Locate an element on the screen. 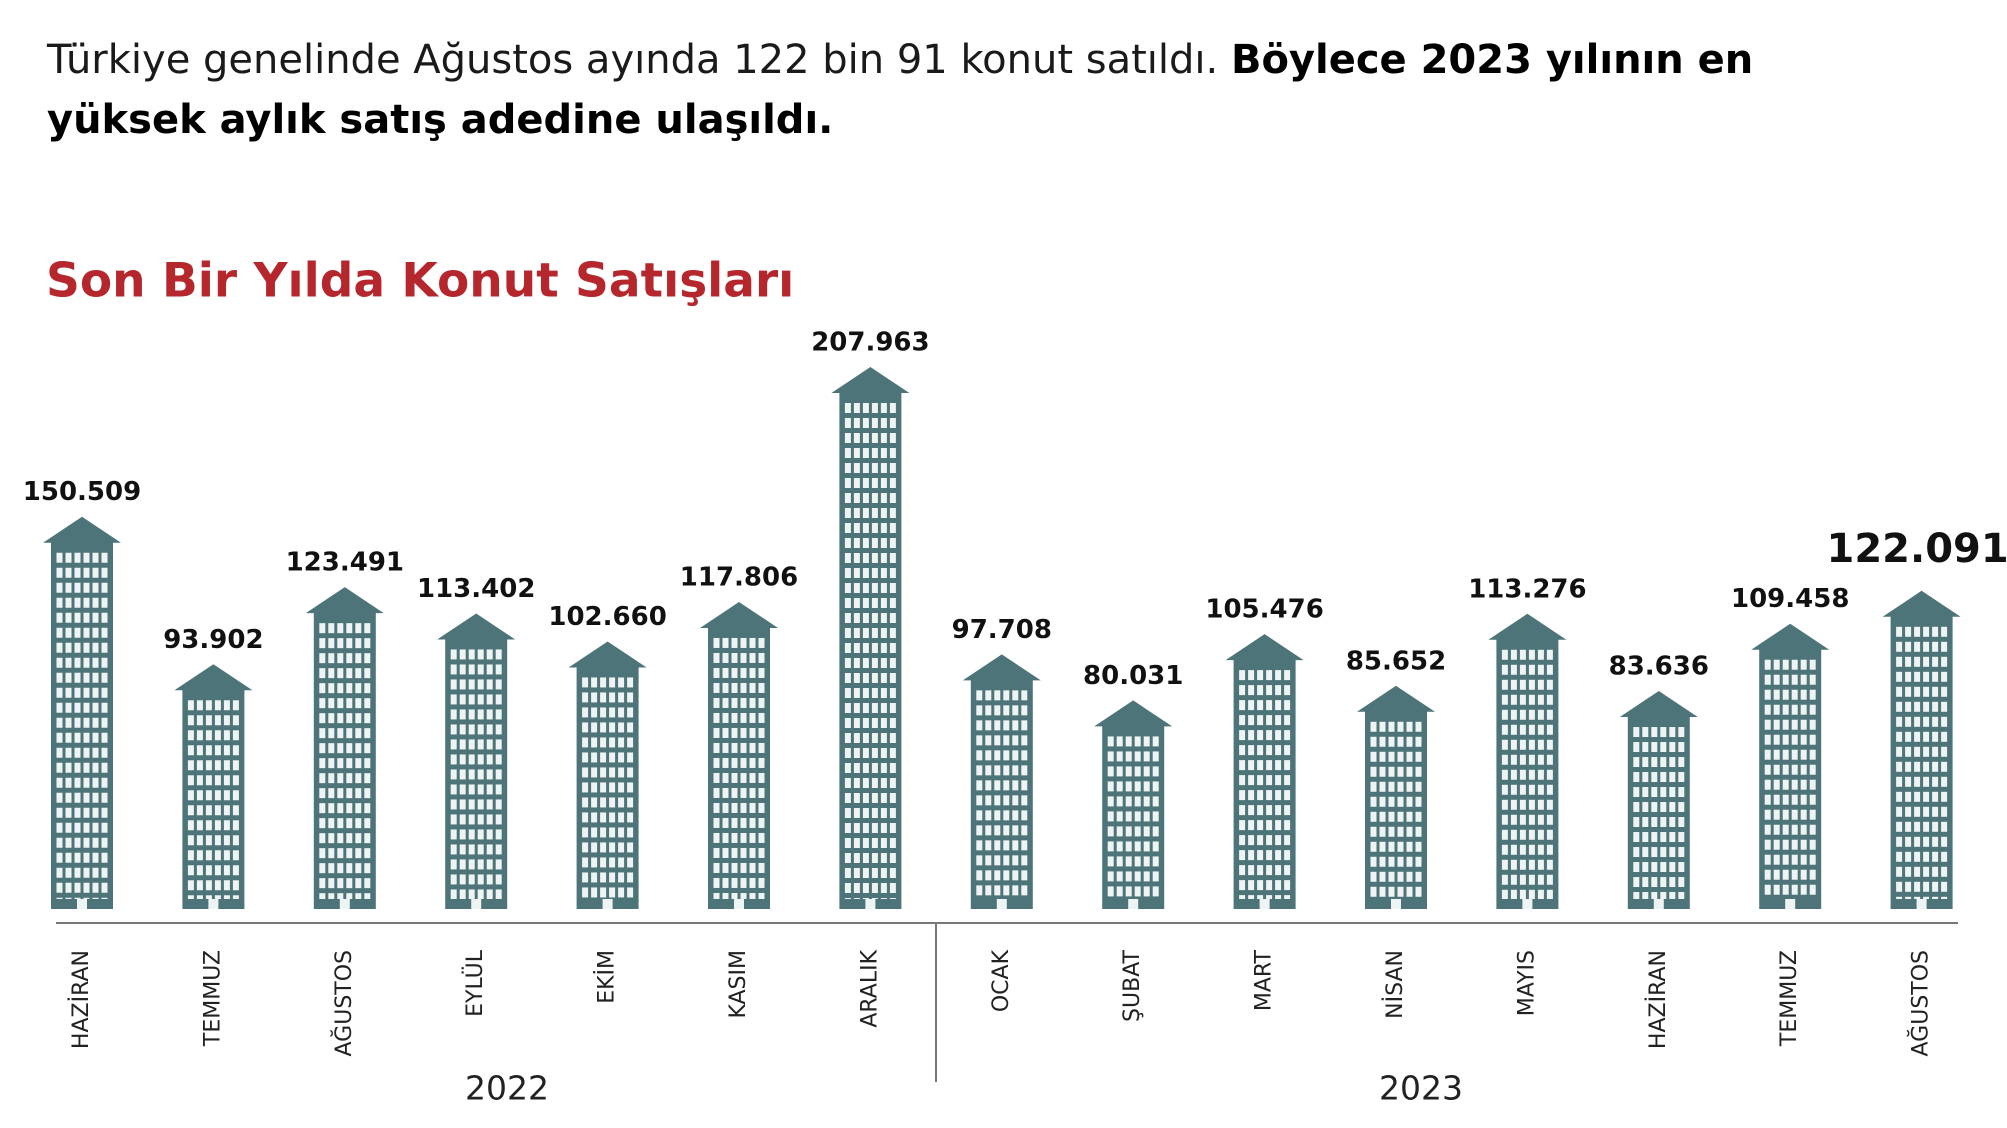 The width and height of the screenshot is (2007, 1128). value-label: 97.708 is located at coordinates (1002, 630).